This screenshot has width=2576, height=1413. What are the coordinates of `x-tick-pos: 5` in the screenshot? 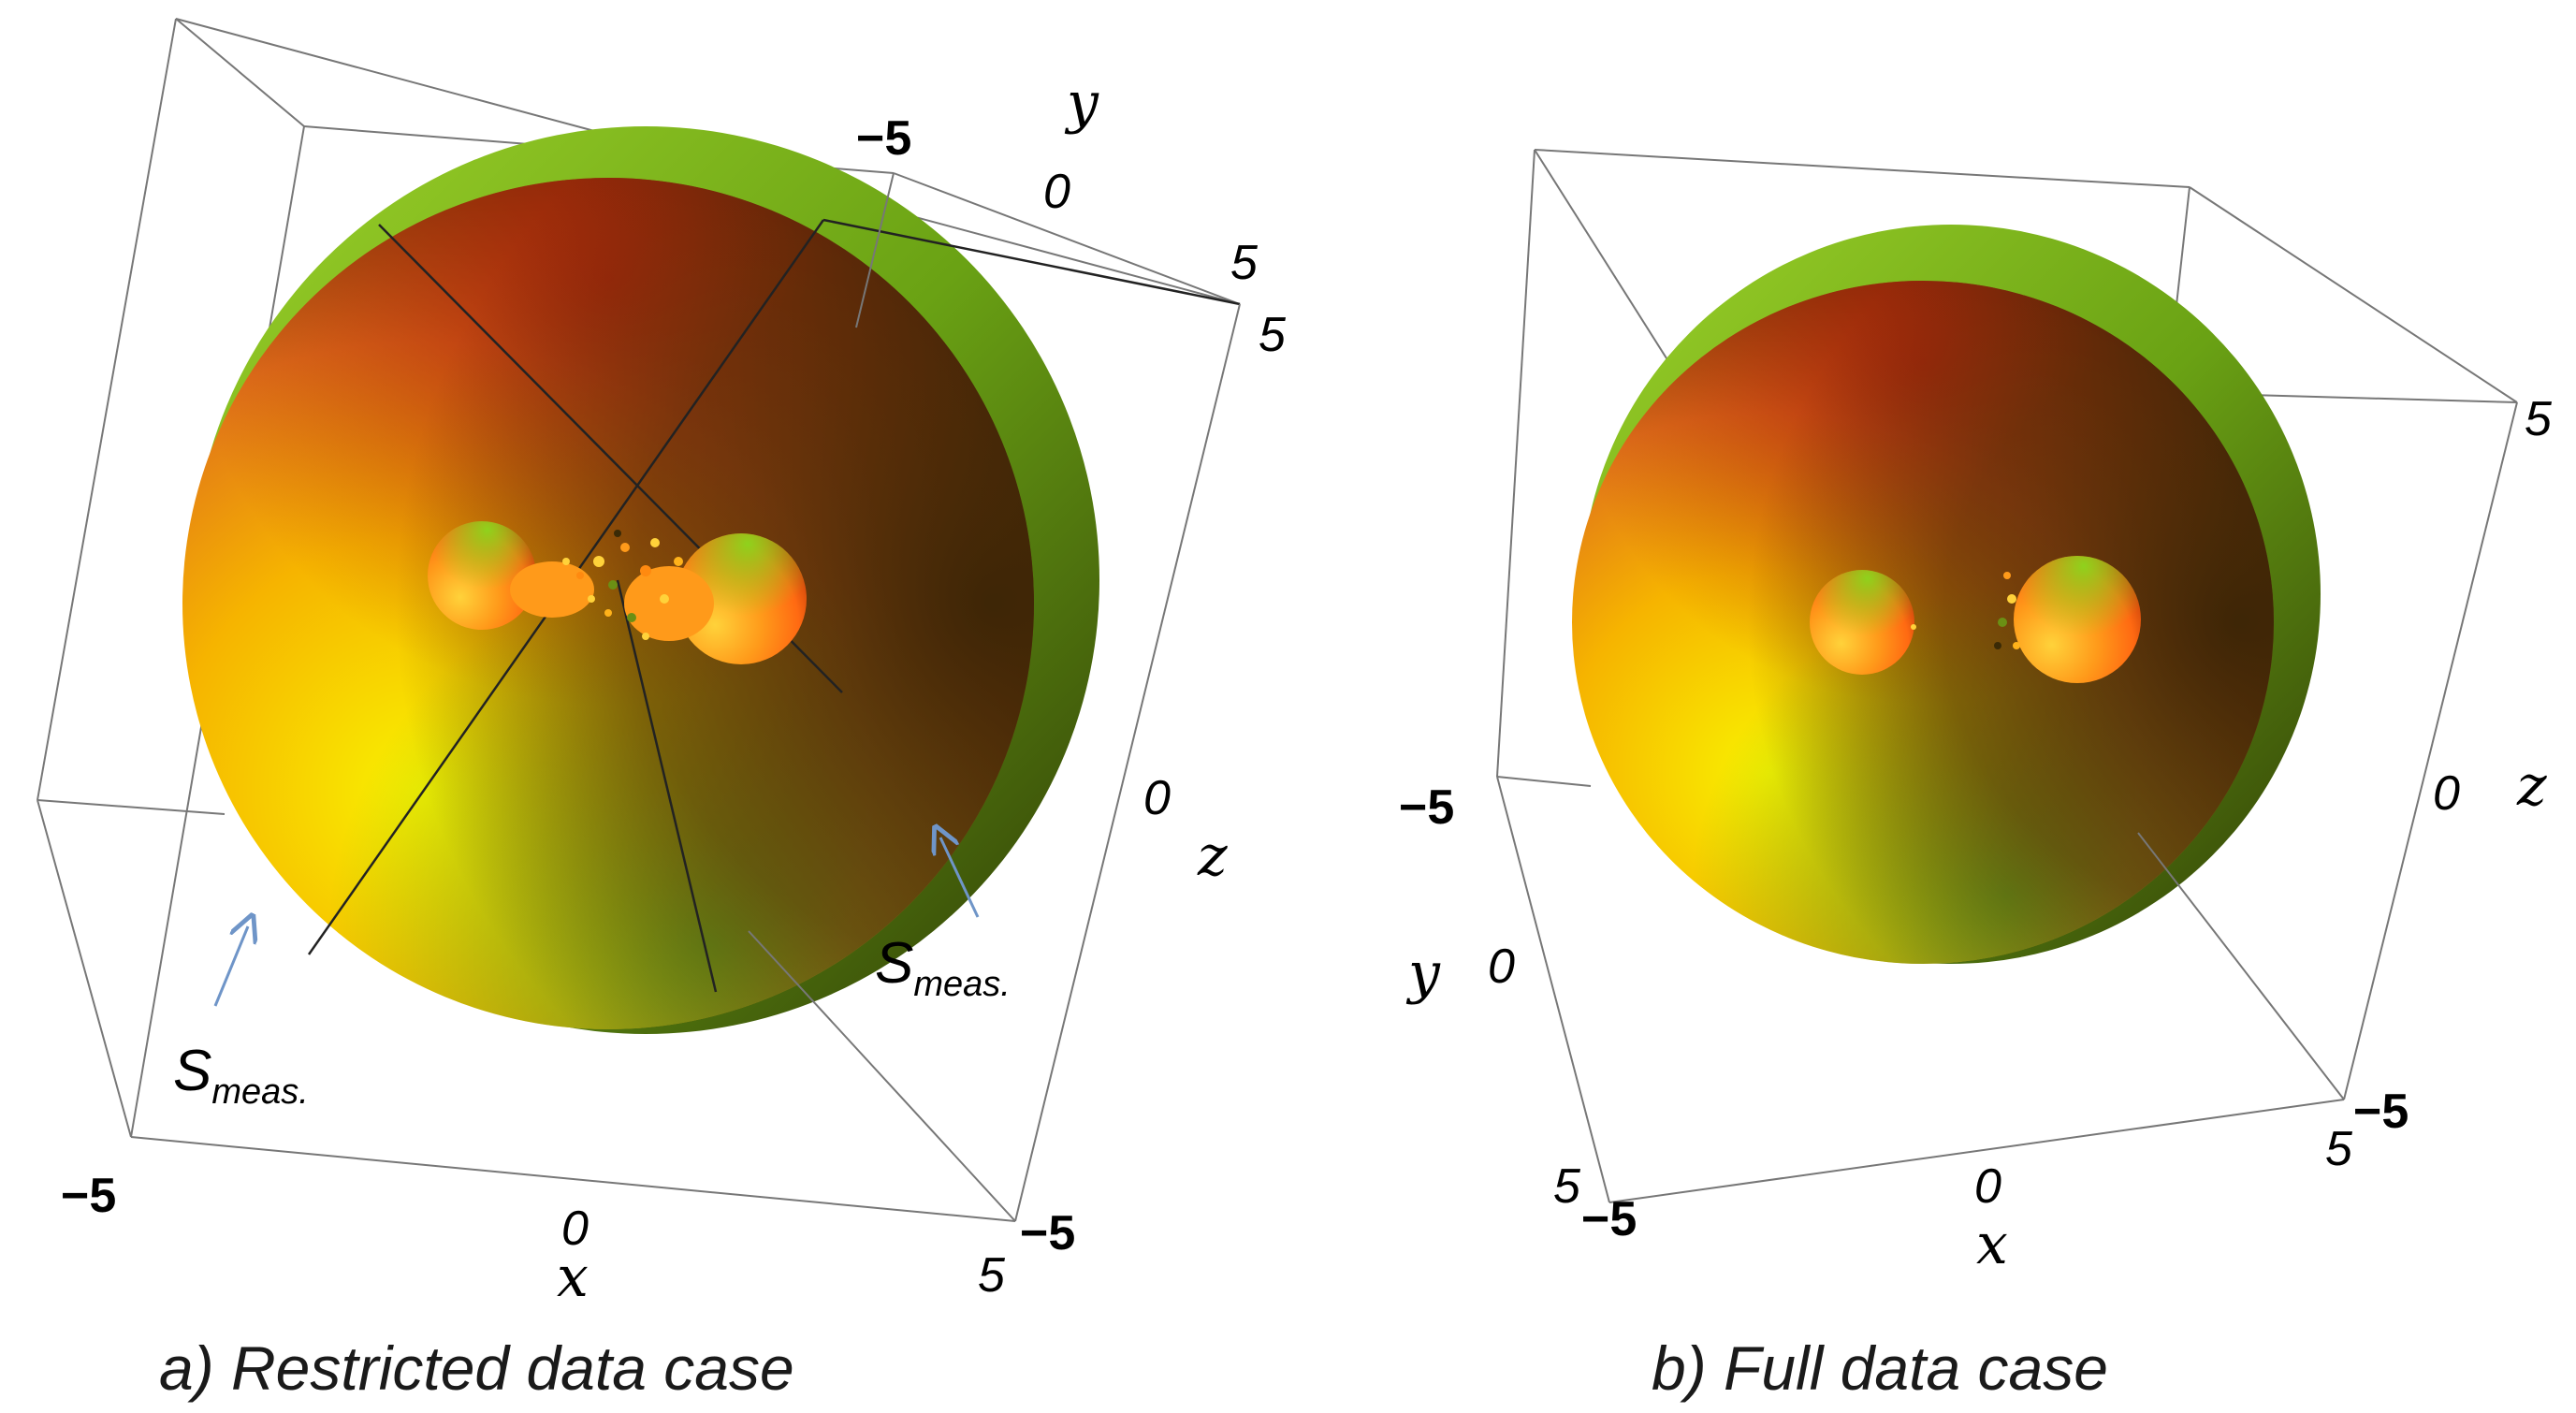 It's located at (992, 1275).